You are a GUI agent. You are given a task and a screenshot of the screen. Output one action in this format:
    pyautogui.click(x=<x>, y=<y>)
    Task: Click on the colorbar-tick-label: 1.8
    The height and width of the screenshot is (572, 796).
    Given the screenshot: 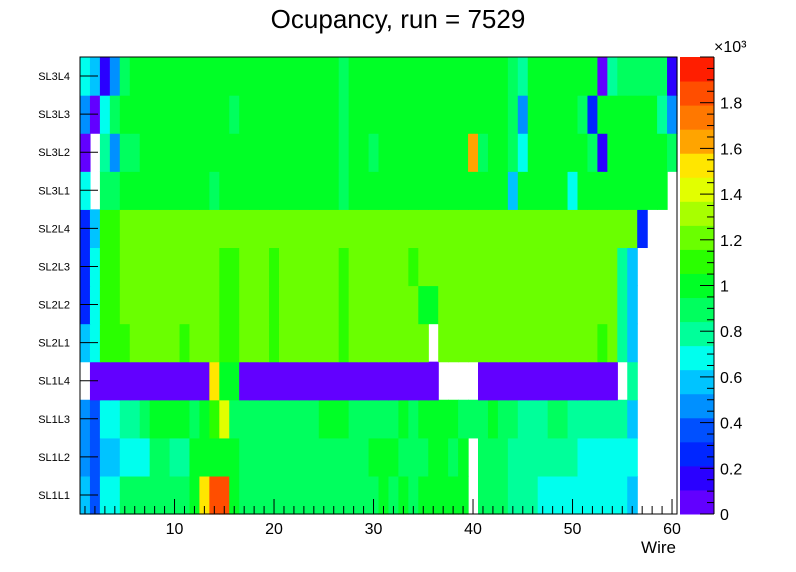 What is the action you would take?
    pyautogui.click(x=731, y=104)
    